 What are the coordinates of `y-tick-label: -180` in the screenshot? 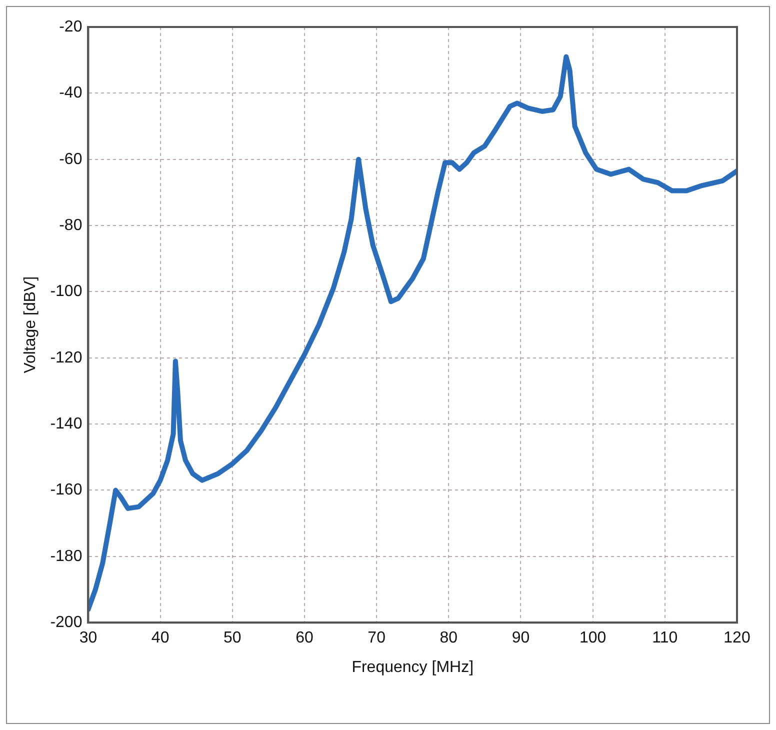 It's located at (66, 556).